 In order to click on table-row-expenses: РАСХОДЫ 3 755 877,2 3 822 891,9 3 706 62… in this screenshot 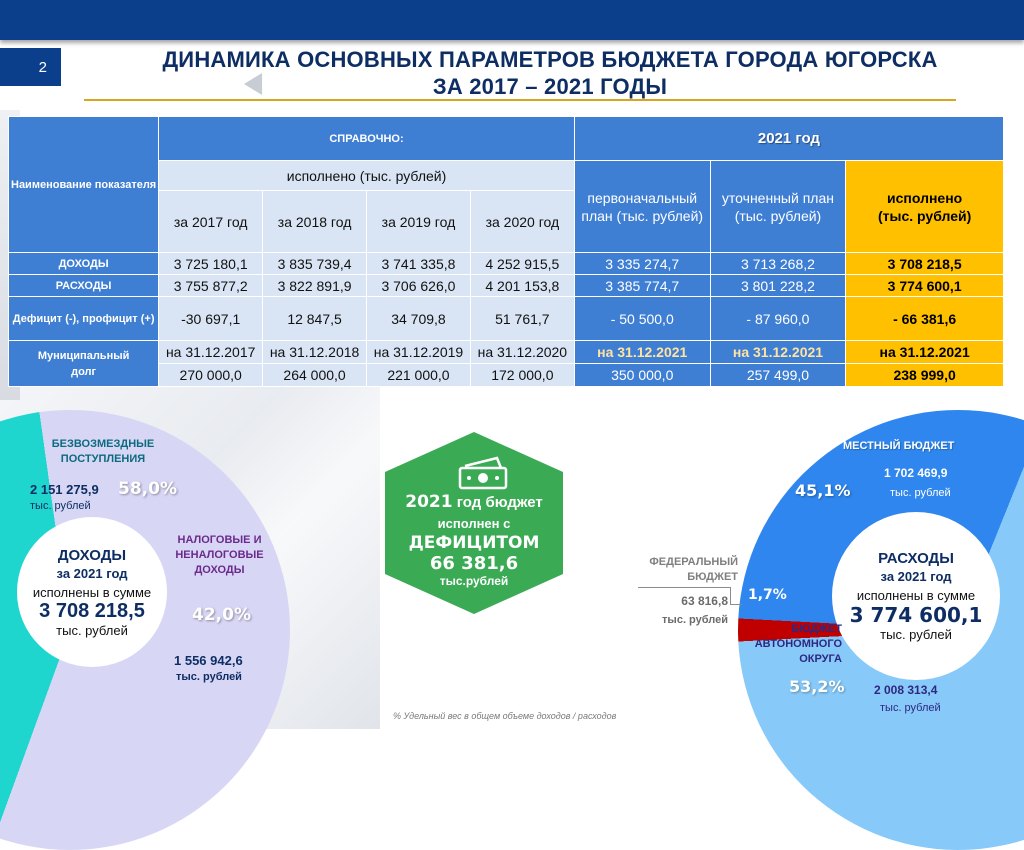, I will do `click(505, 285)`.